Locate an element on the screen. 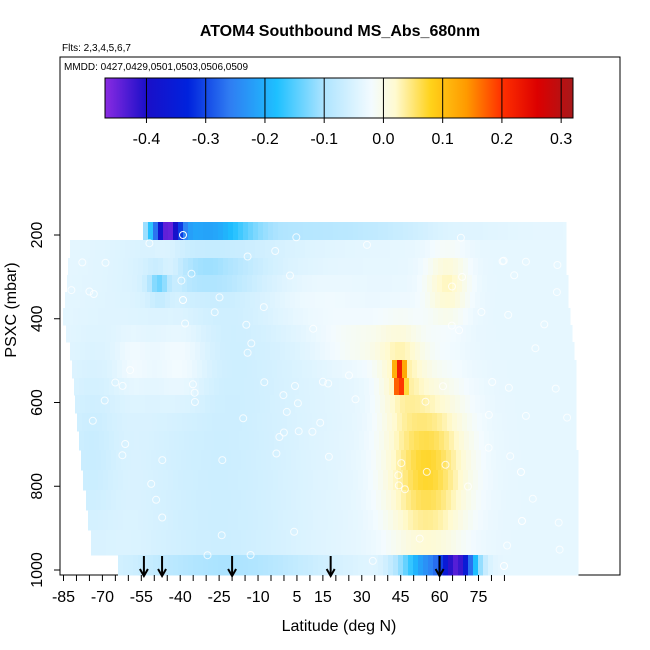 The image size is (650, 650). colorbar-tick-label: -0.2 is located at coordinates (265, 139).